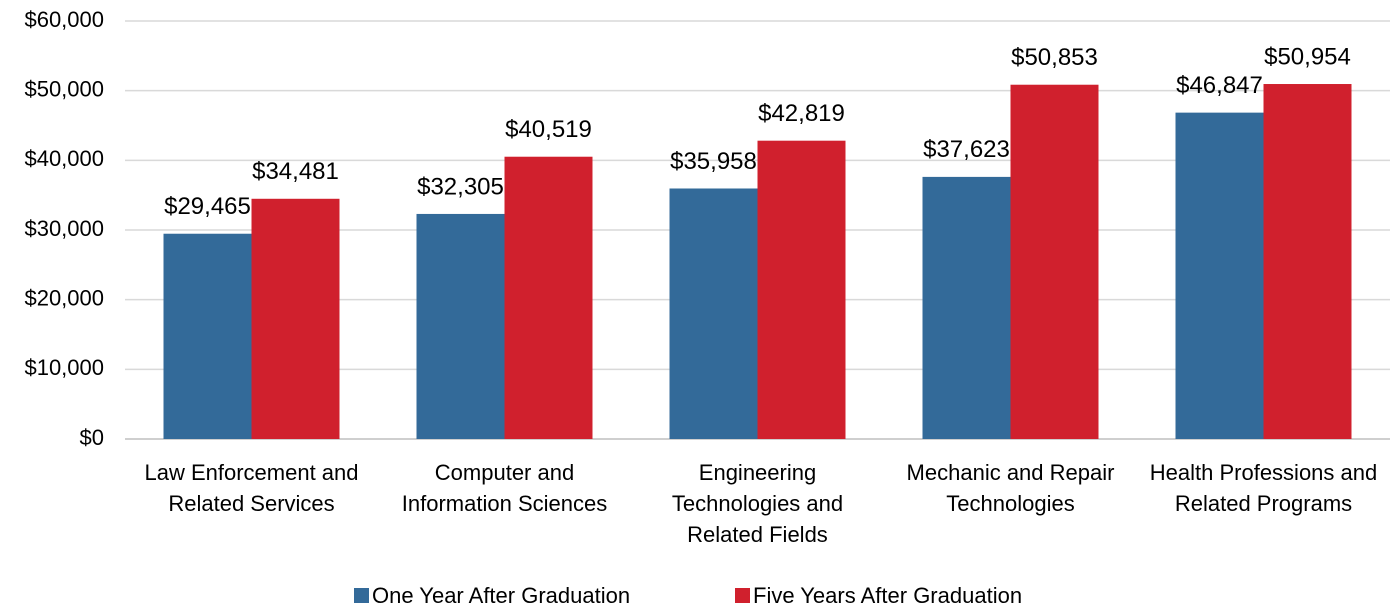 The width and height of the screenshot is (1400, 610). What do you see at coordinates (251, 488) in the screenshot?
I see `x-tick-label: Law Enforcement and Related Services` at bounding box center [251, 488].